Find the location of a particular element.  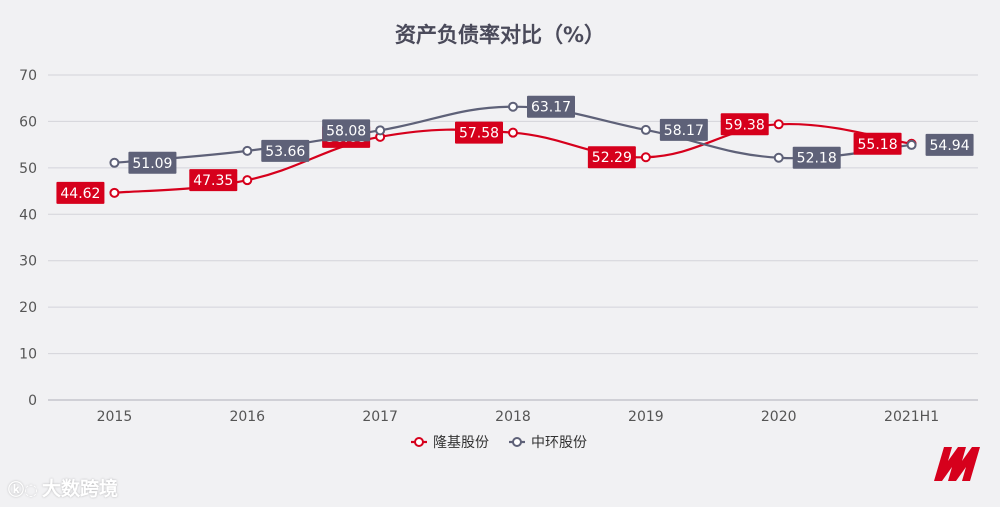

y-tick-label: 70 is located at coordinates (28, 76).